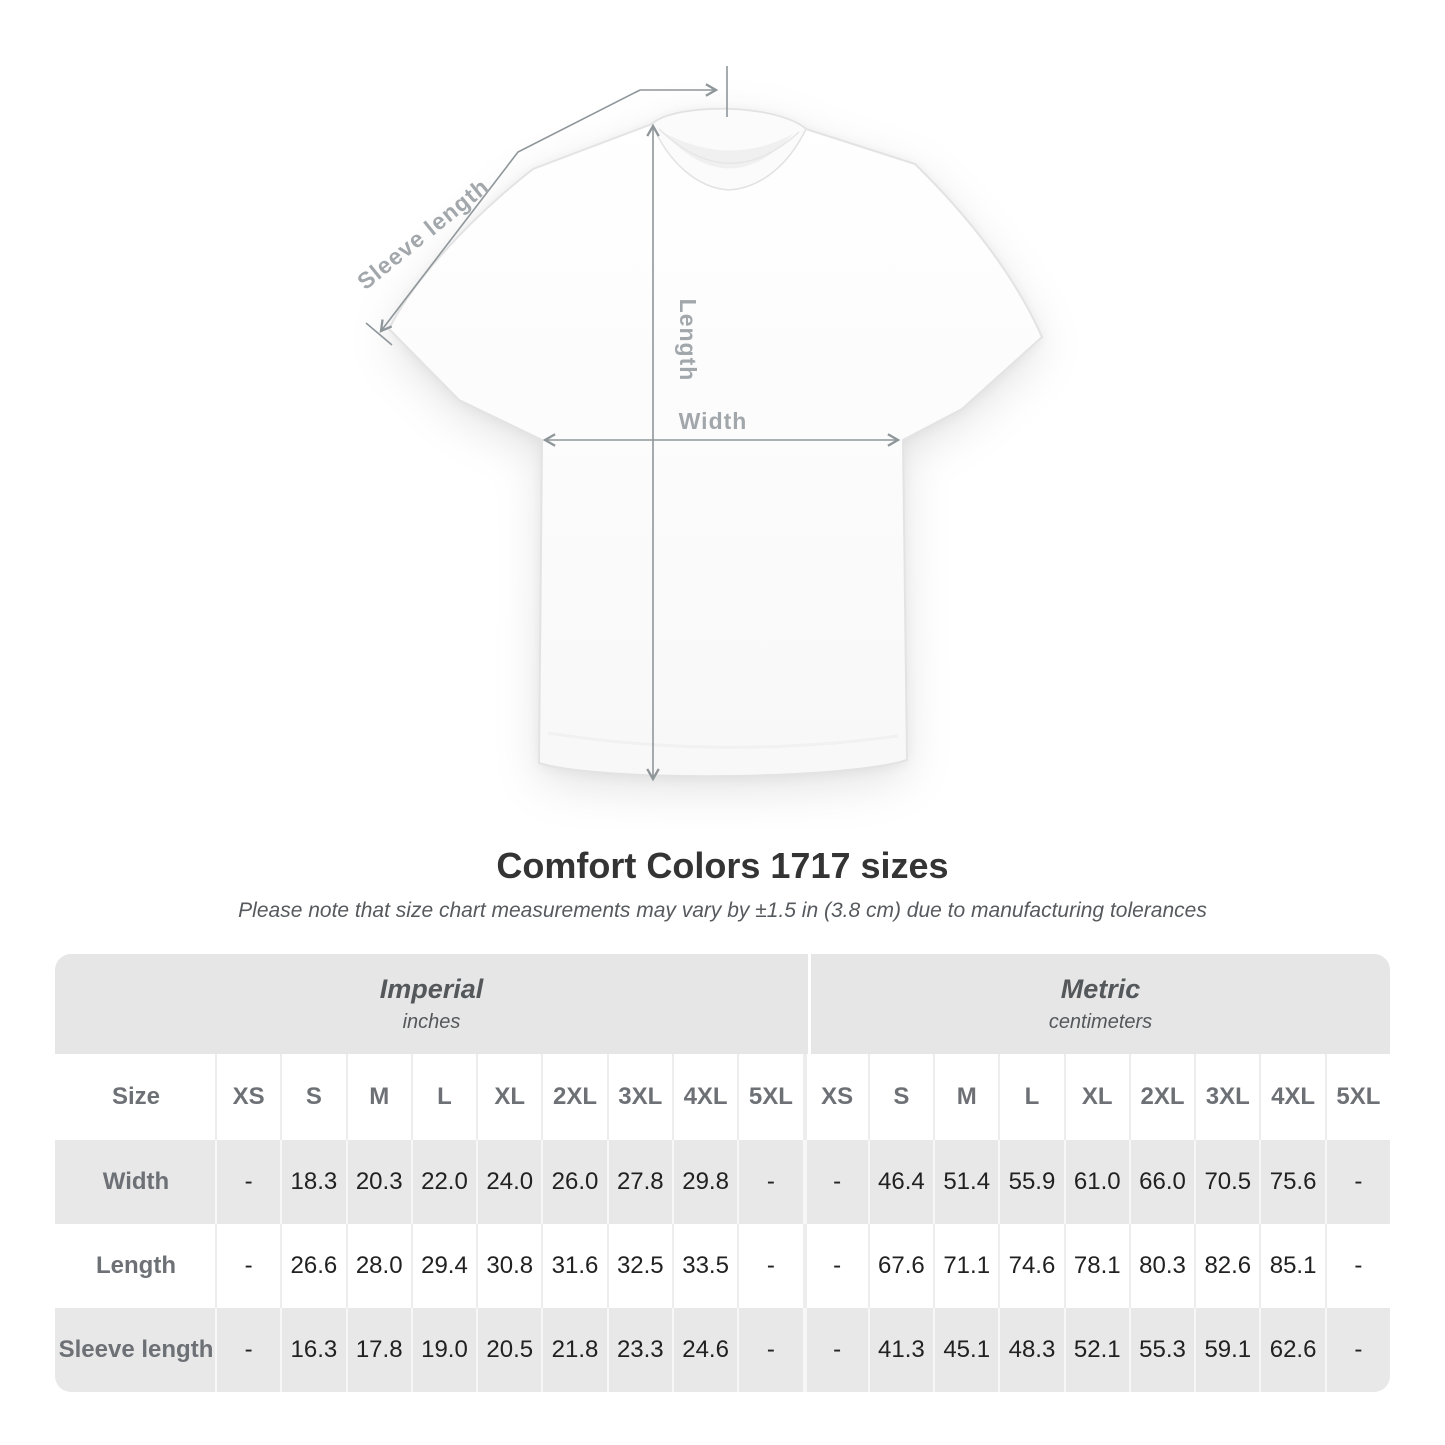 The image size is (1445, 1445). I want to click on value-cell: 45.1, so click(966, 1349).